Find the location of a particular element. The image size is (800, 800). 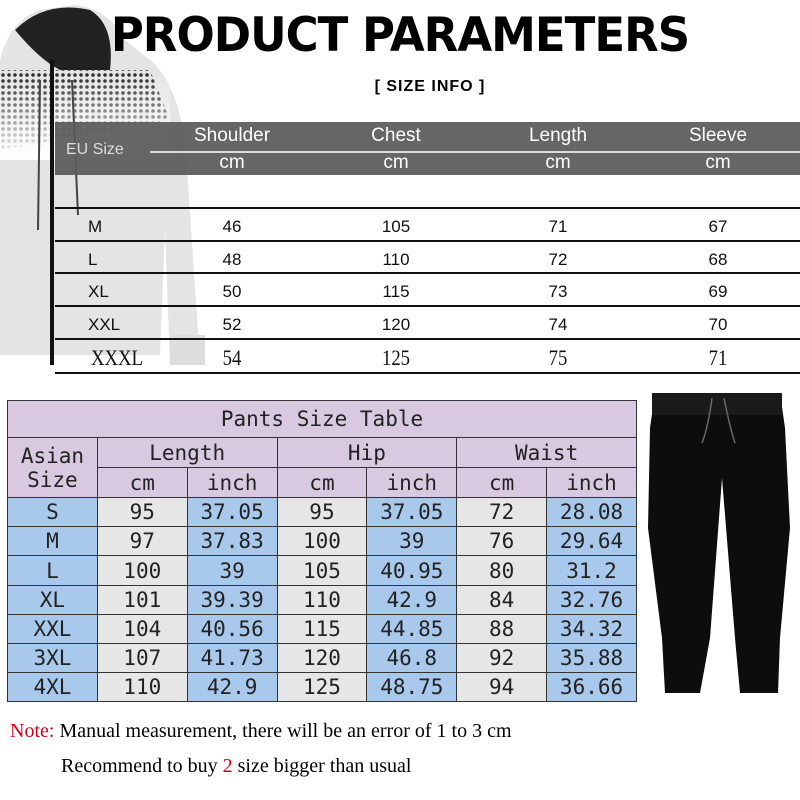

measurement-cell: 76 is located at coordinates (502, 541).